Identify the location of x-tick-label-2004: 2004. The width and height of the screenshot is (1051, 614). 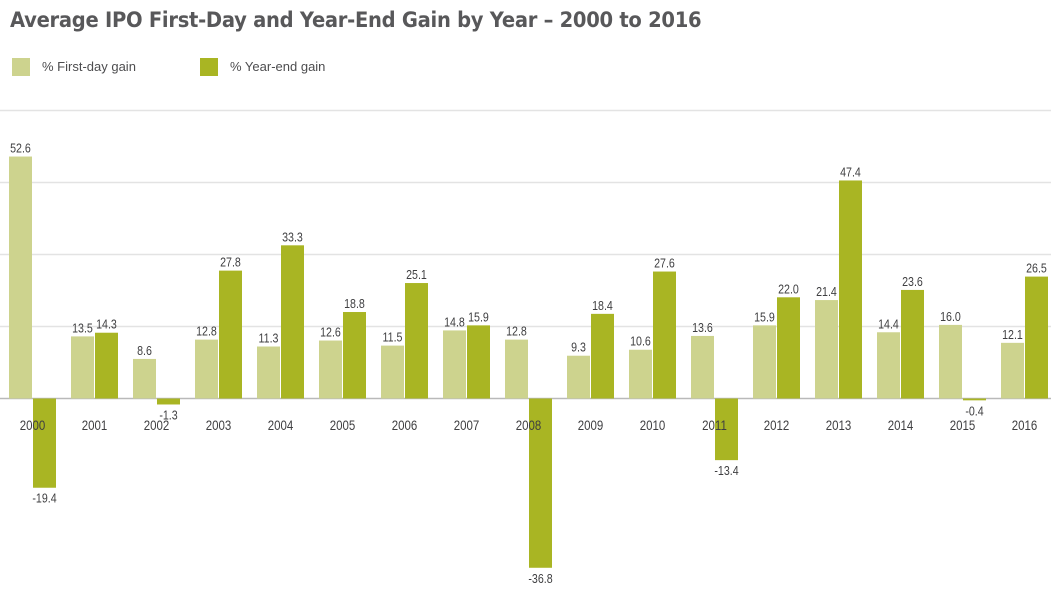
(281, 425).